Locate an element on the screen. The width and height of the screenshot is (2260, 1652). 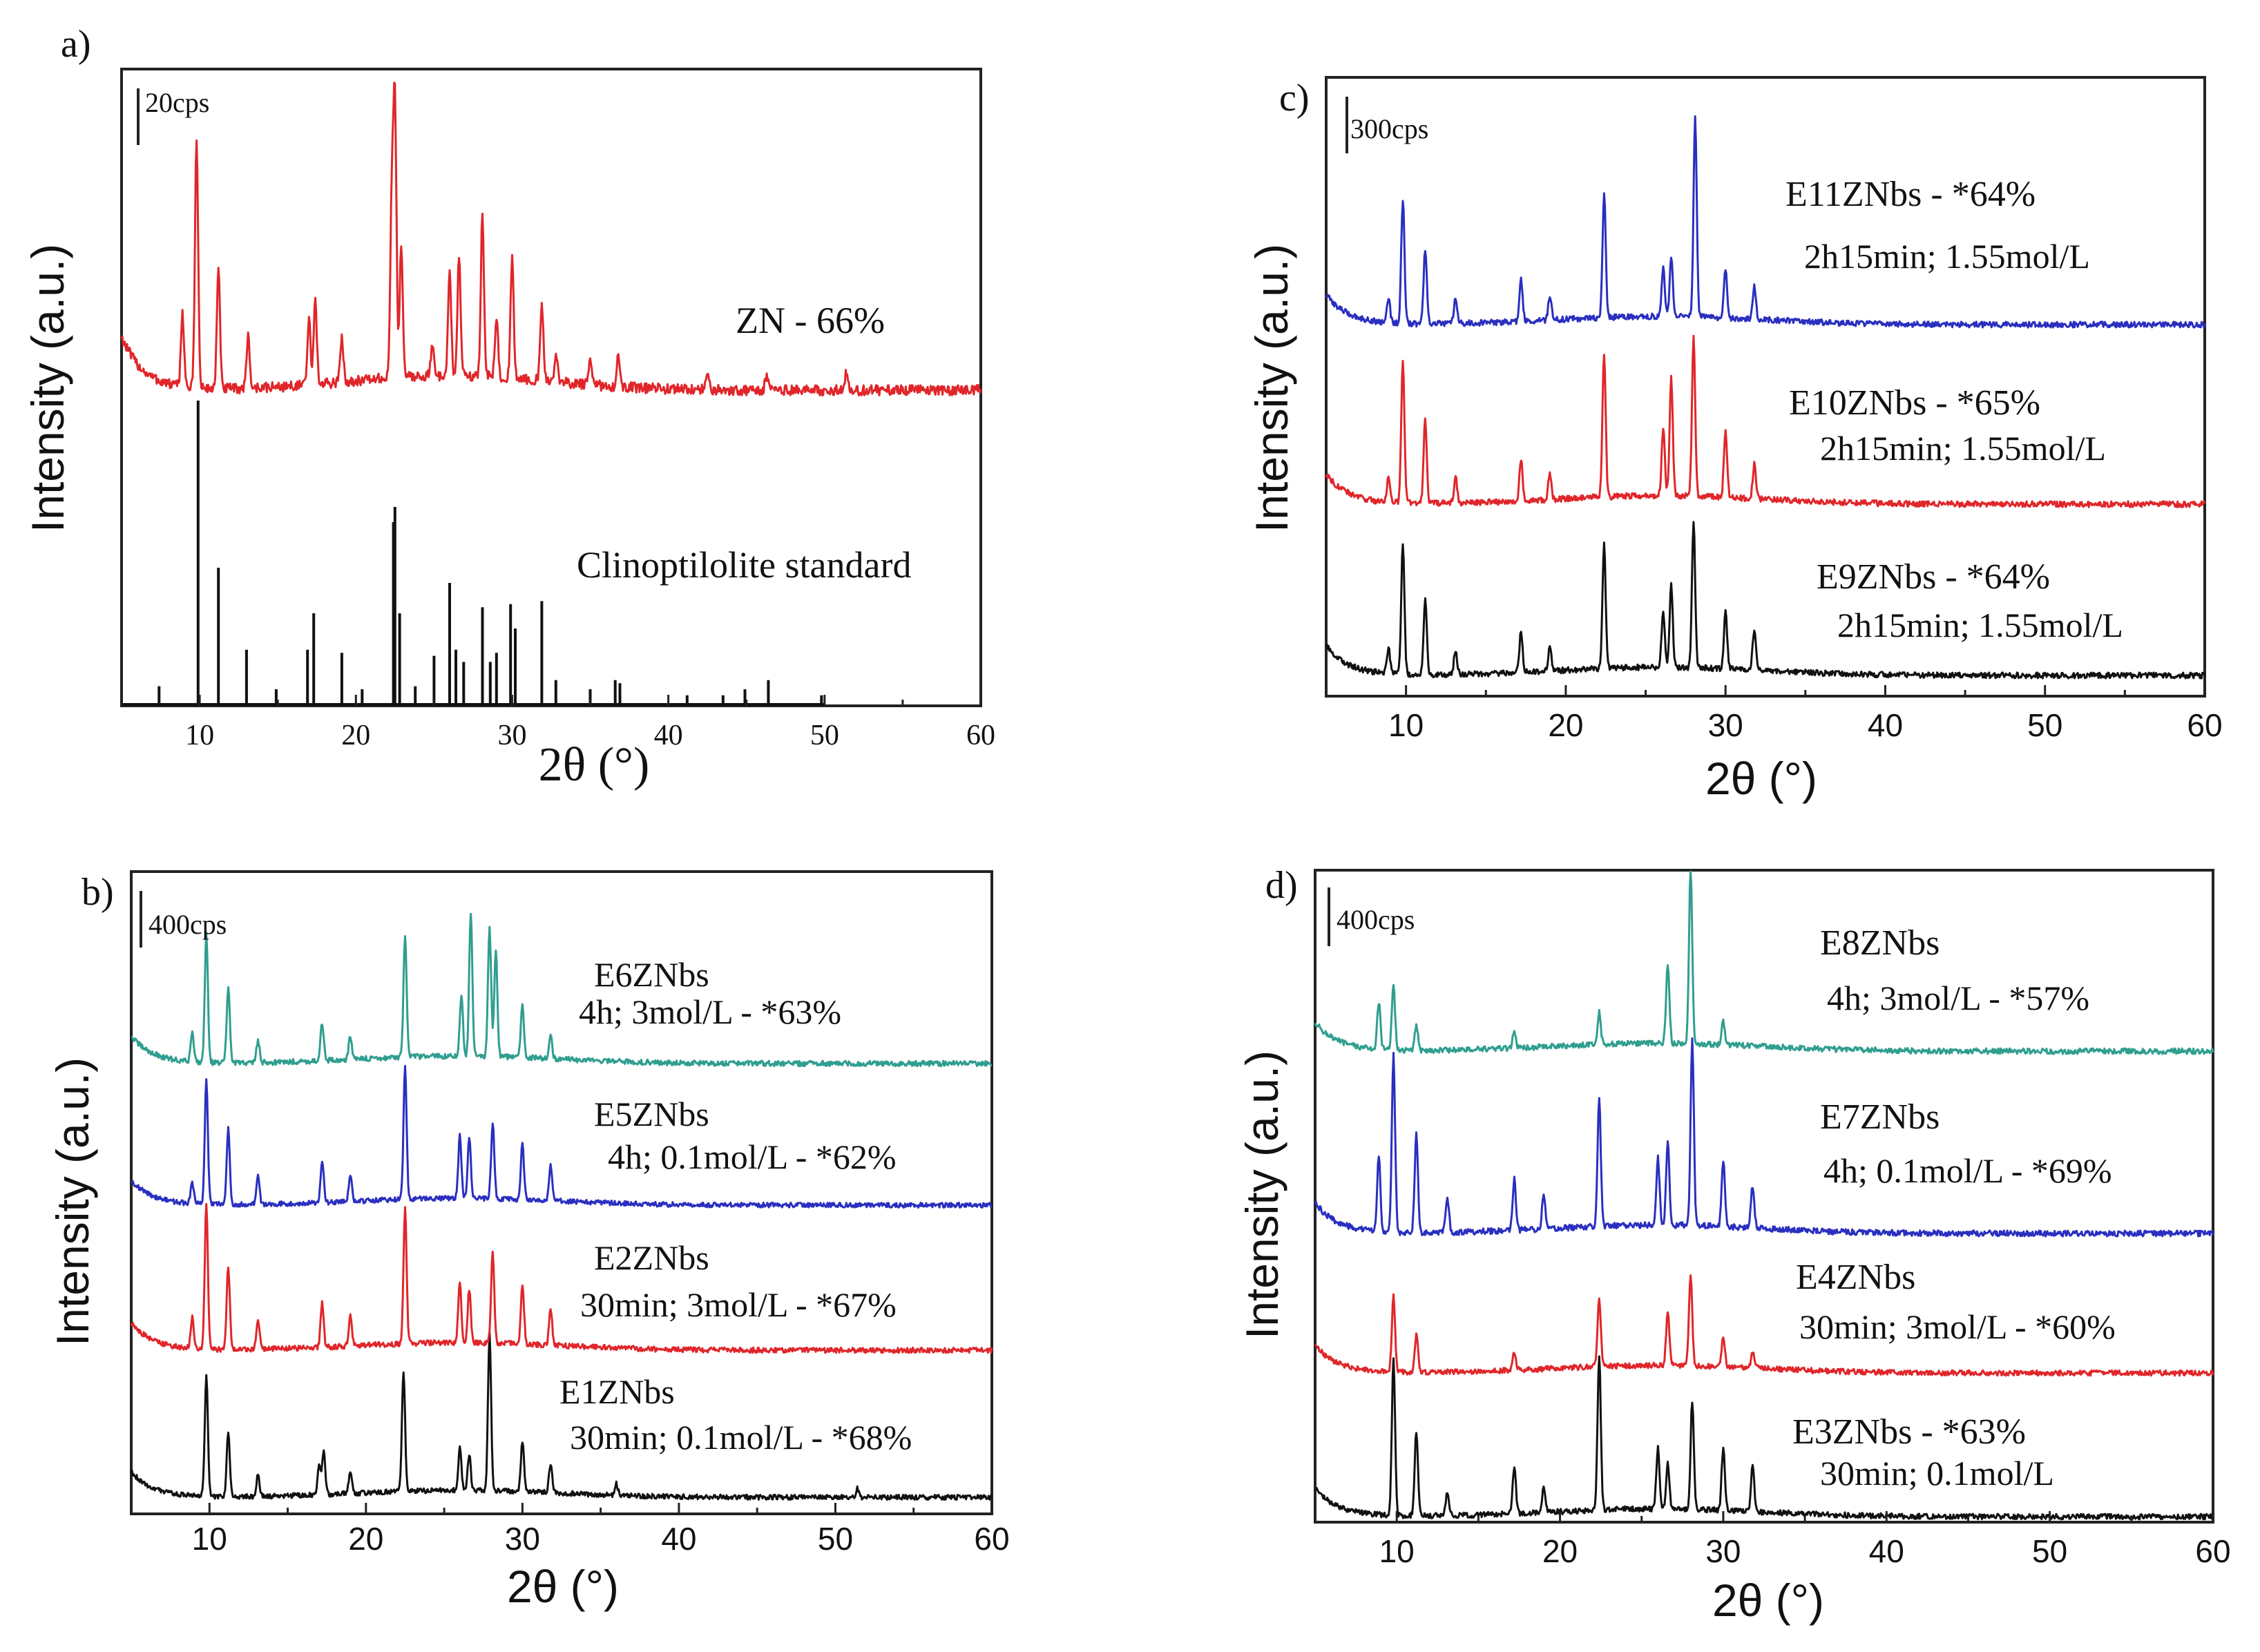
panel-b-series-sublabel: 30min; 0.1mol/L - *68% is located at coordinates (741, 1437).